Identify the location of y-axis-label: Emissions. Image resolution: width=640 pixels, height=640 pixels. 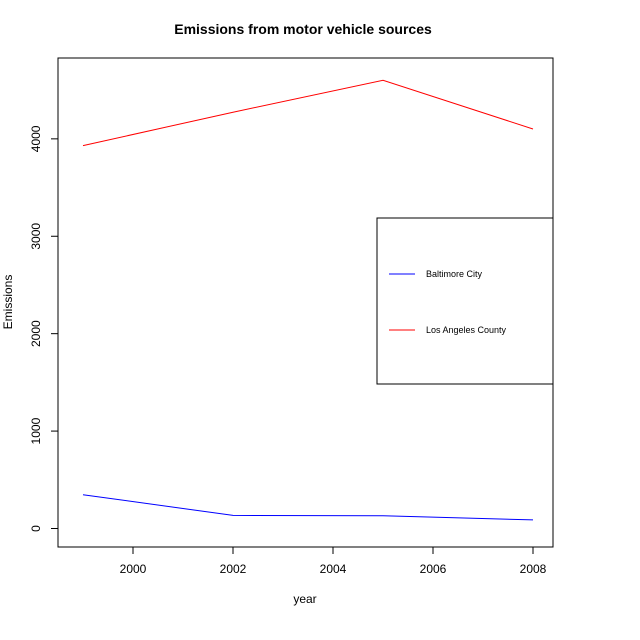
(8, 302).